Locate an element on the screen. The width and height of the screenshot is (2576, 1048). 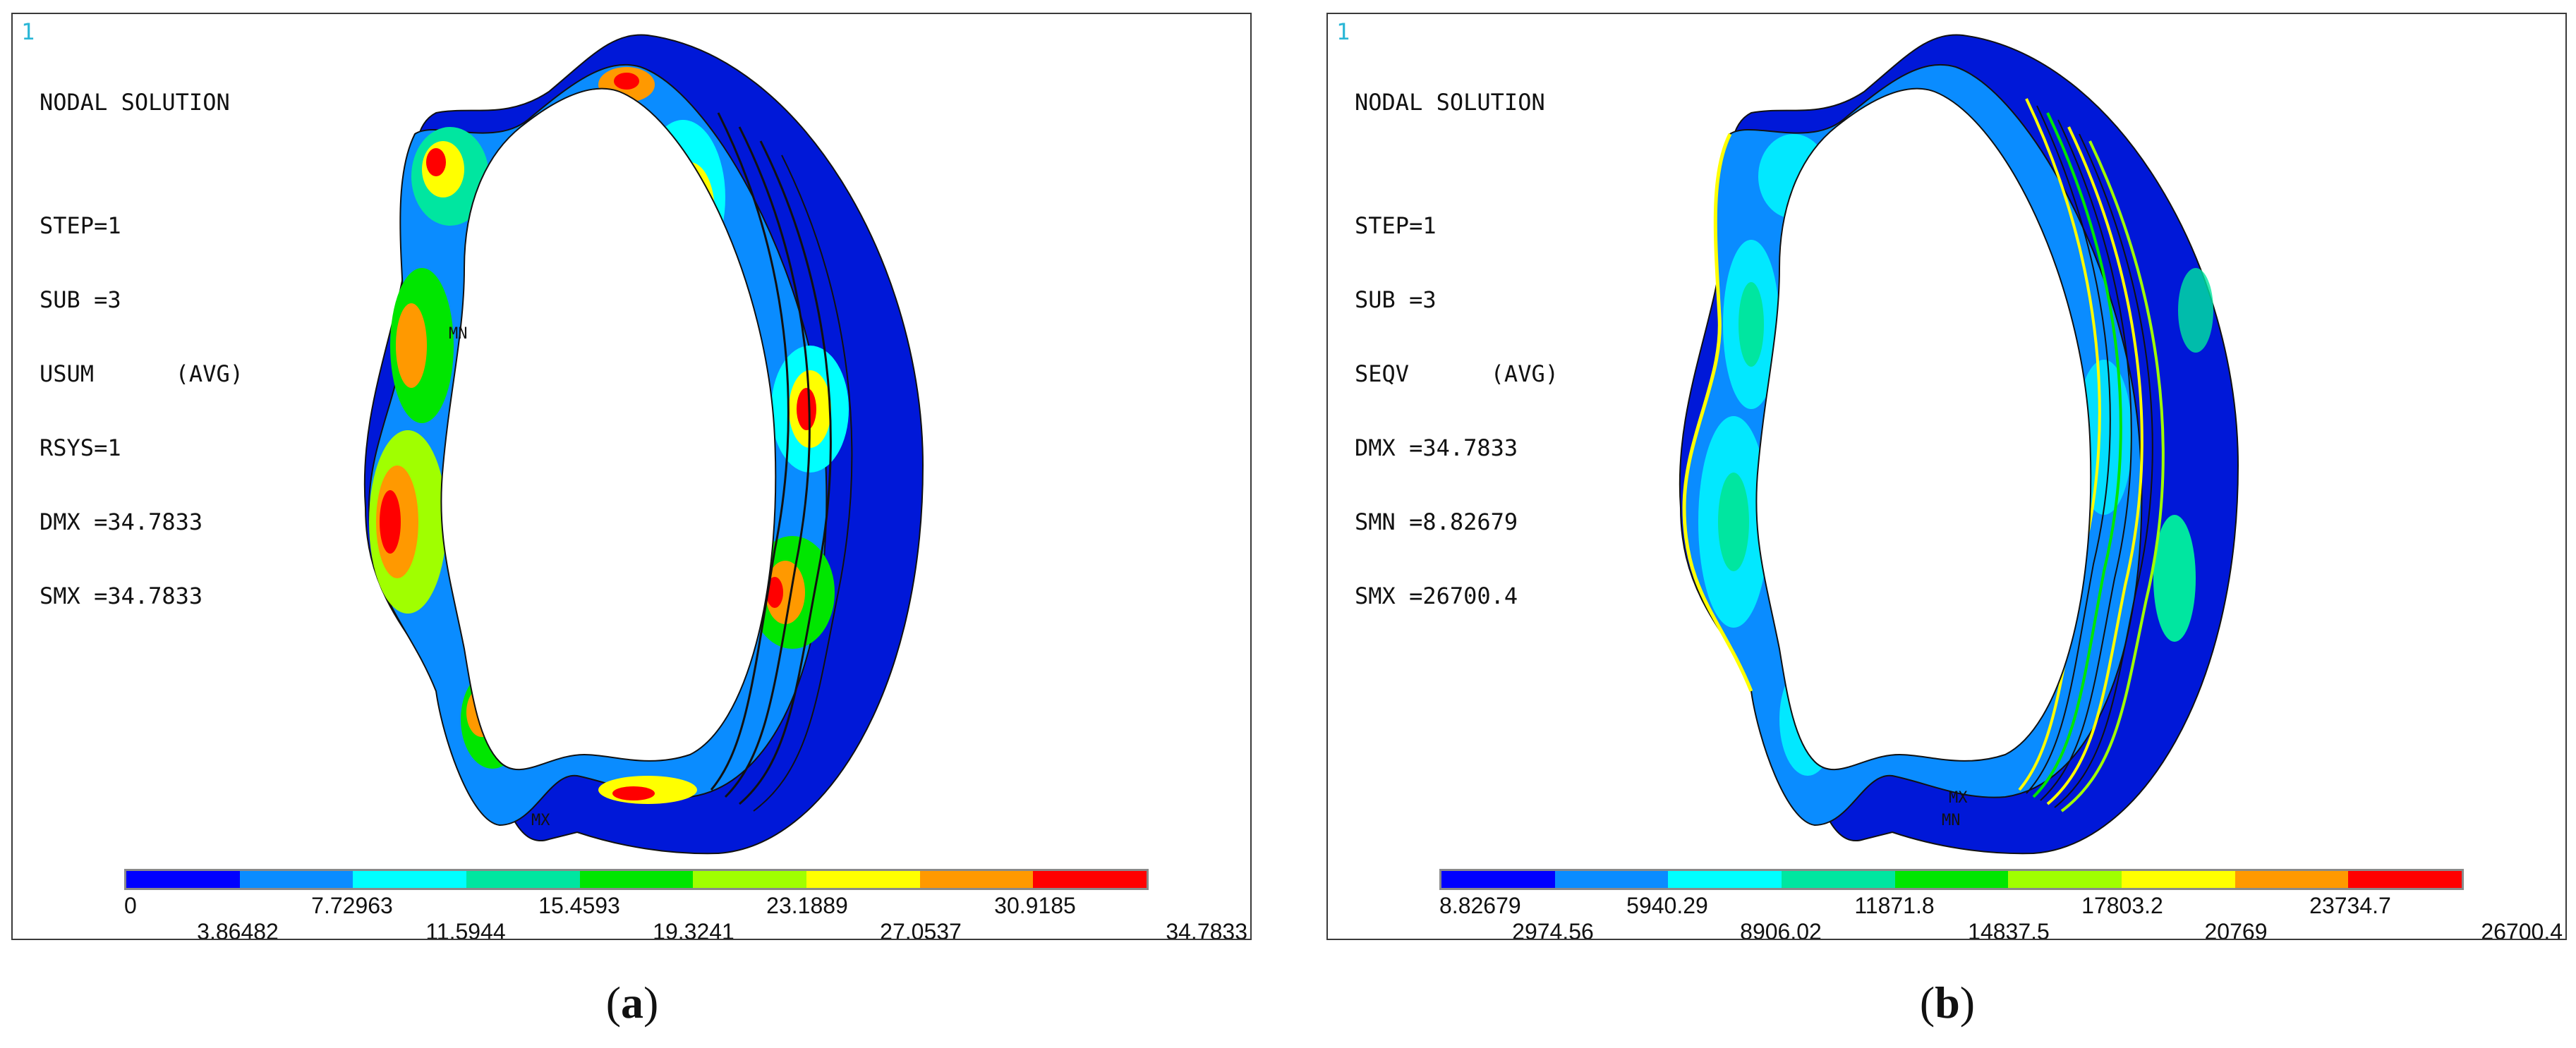
legend-label: 23734.7 is located at coordinates (2350, 905).